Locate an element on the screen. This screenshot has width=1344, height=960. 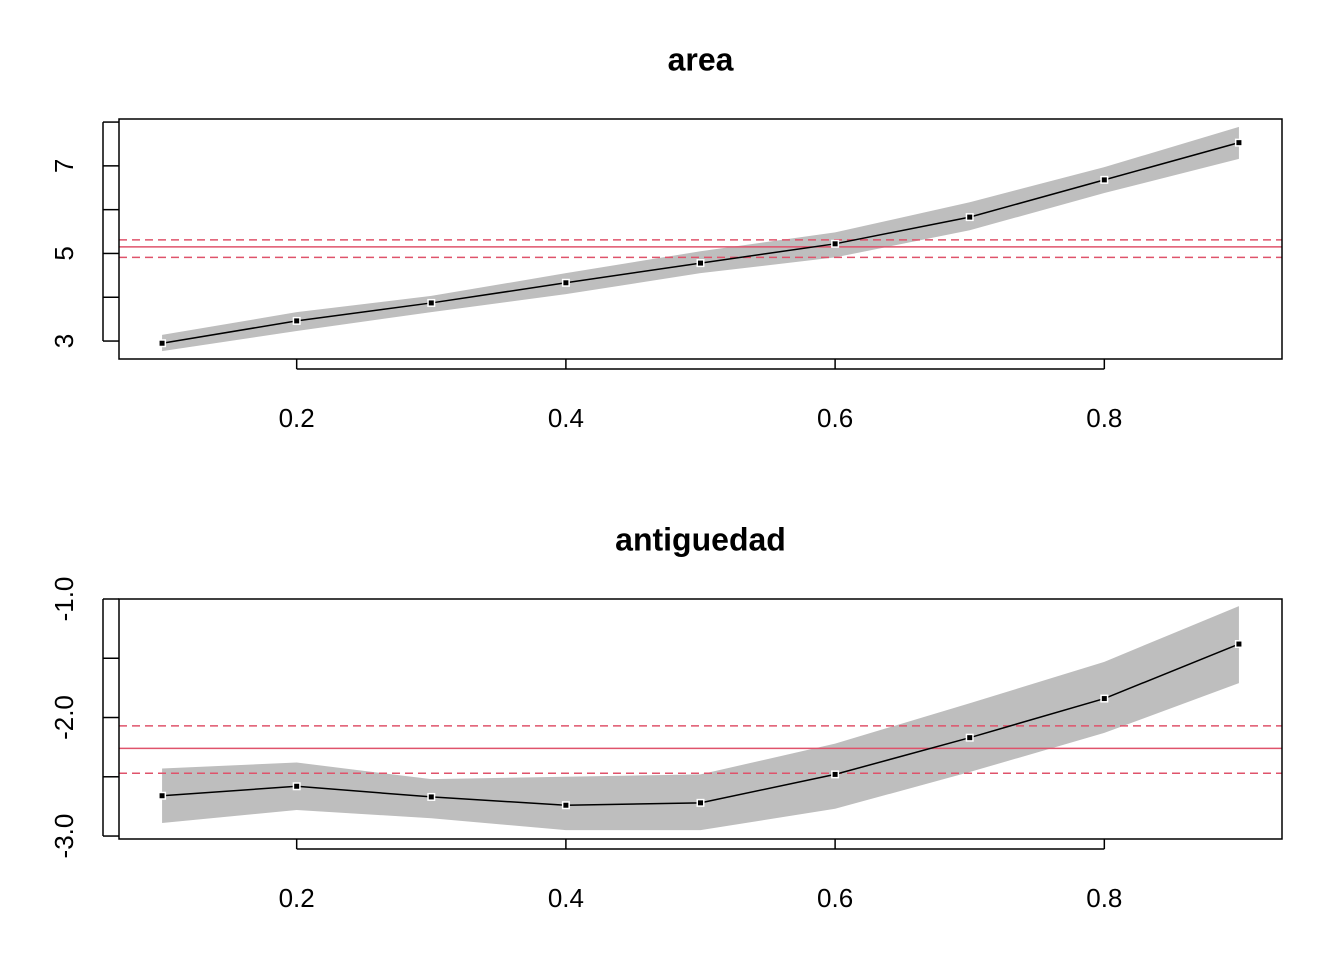
chart-title: antiguedad is located at coordinates (700, 539).